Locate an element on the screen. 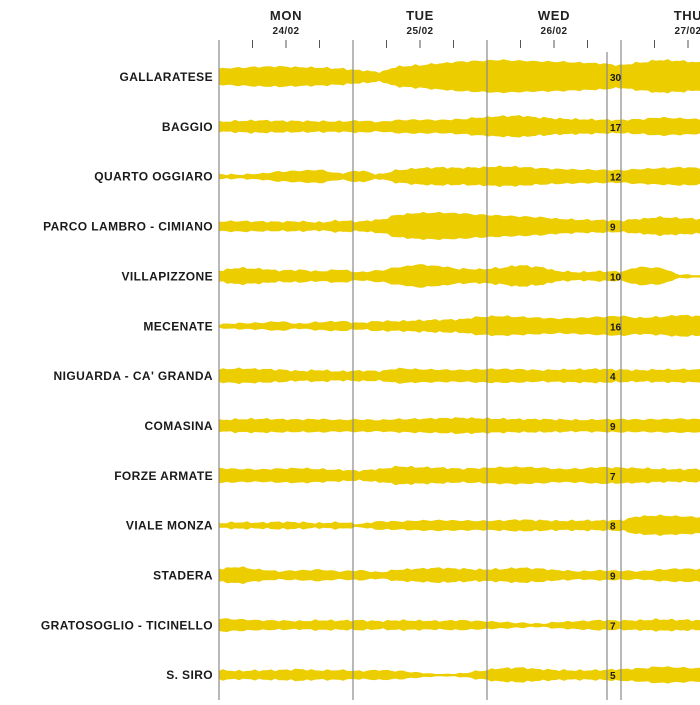 The image size is (700, 705). value-label: 10 is located at coordinates (616, 277).